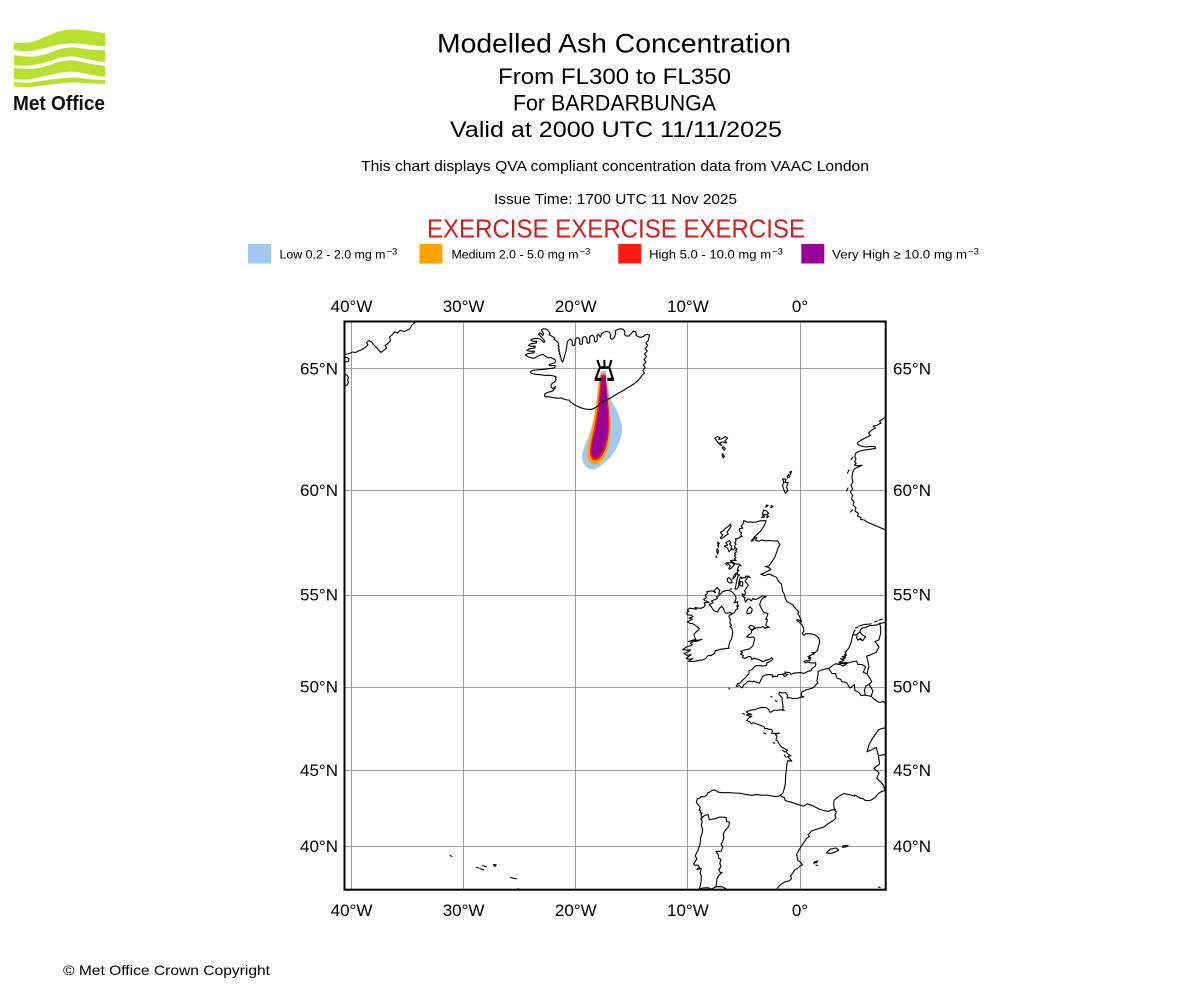  I want to click on svg-text: Medium 2.0 - 5.0 mg m, so click(515, 255).